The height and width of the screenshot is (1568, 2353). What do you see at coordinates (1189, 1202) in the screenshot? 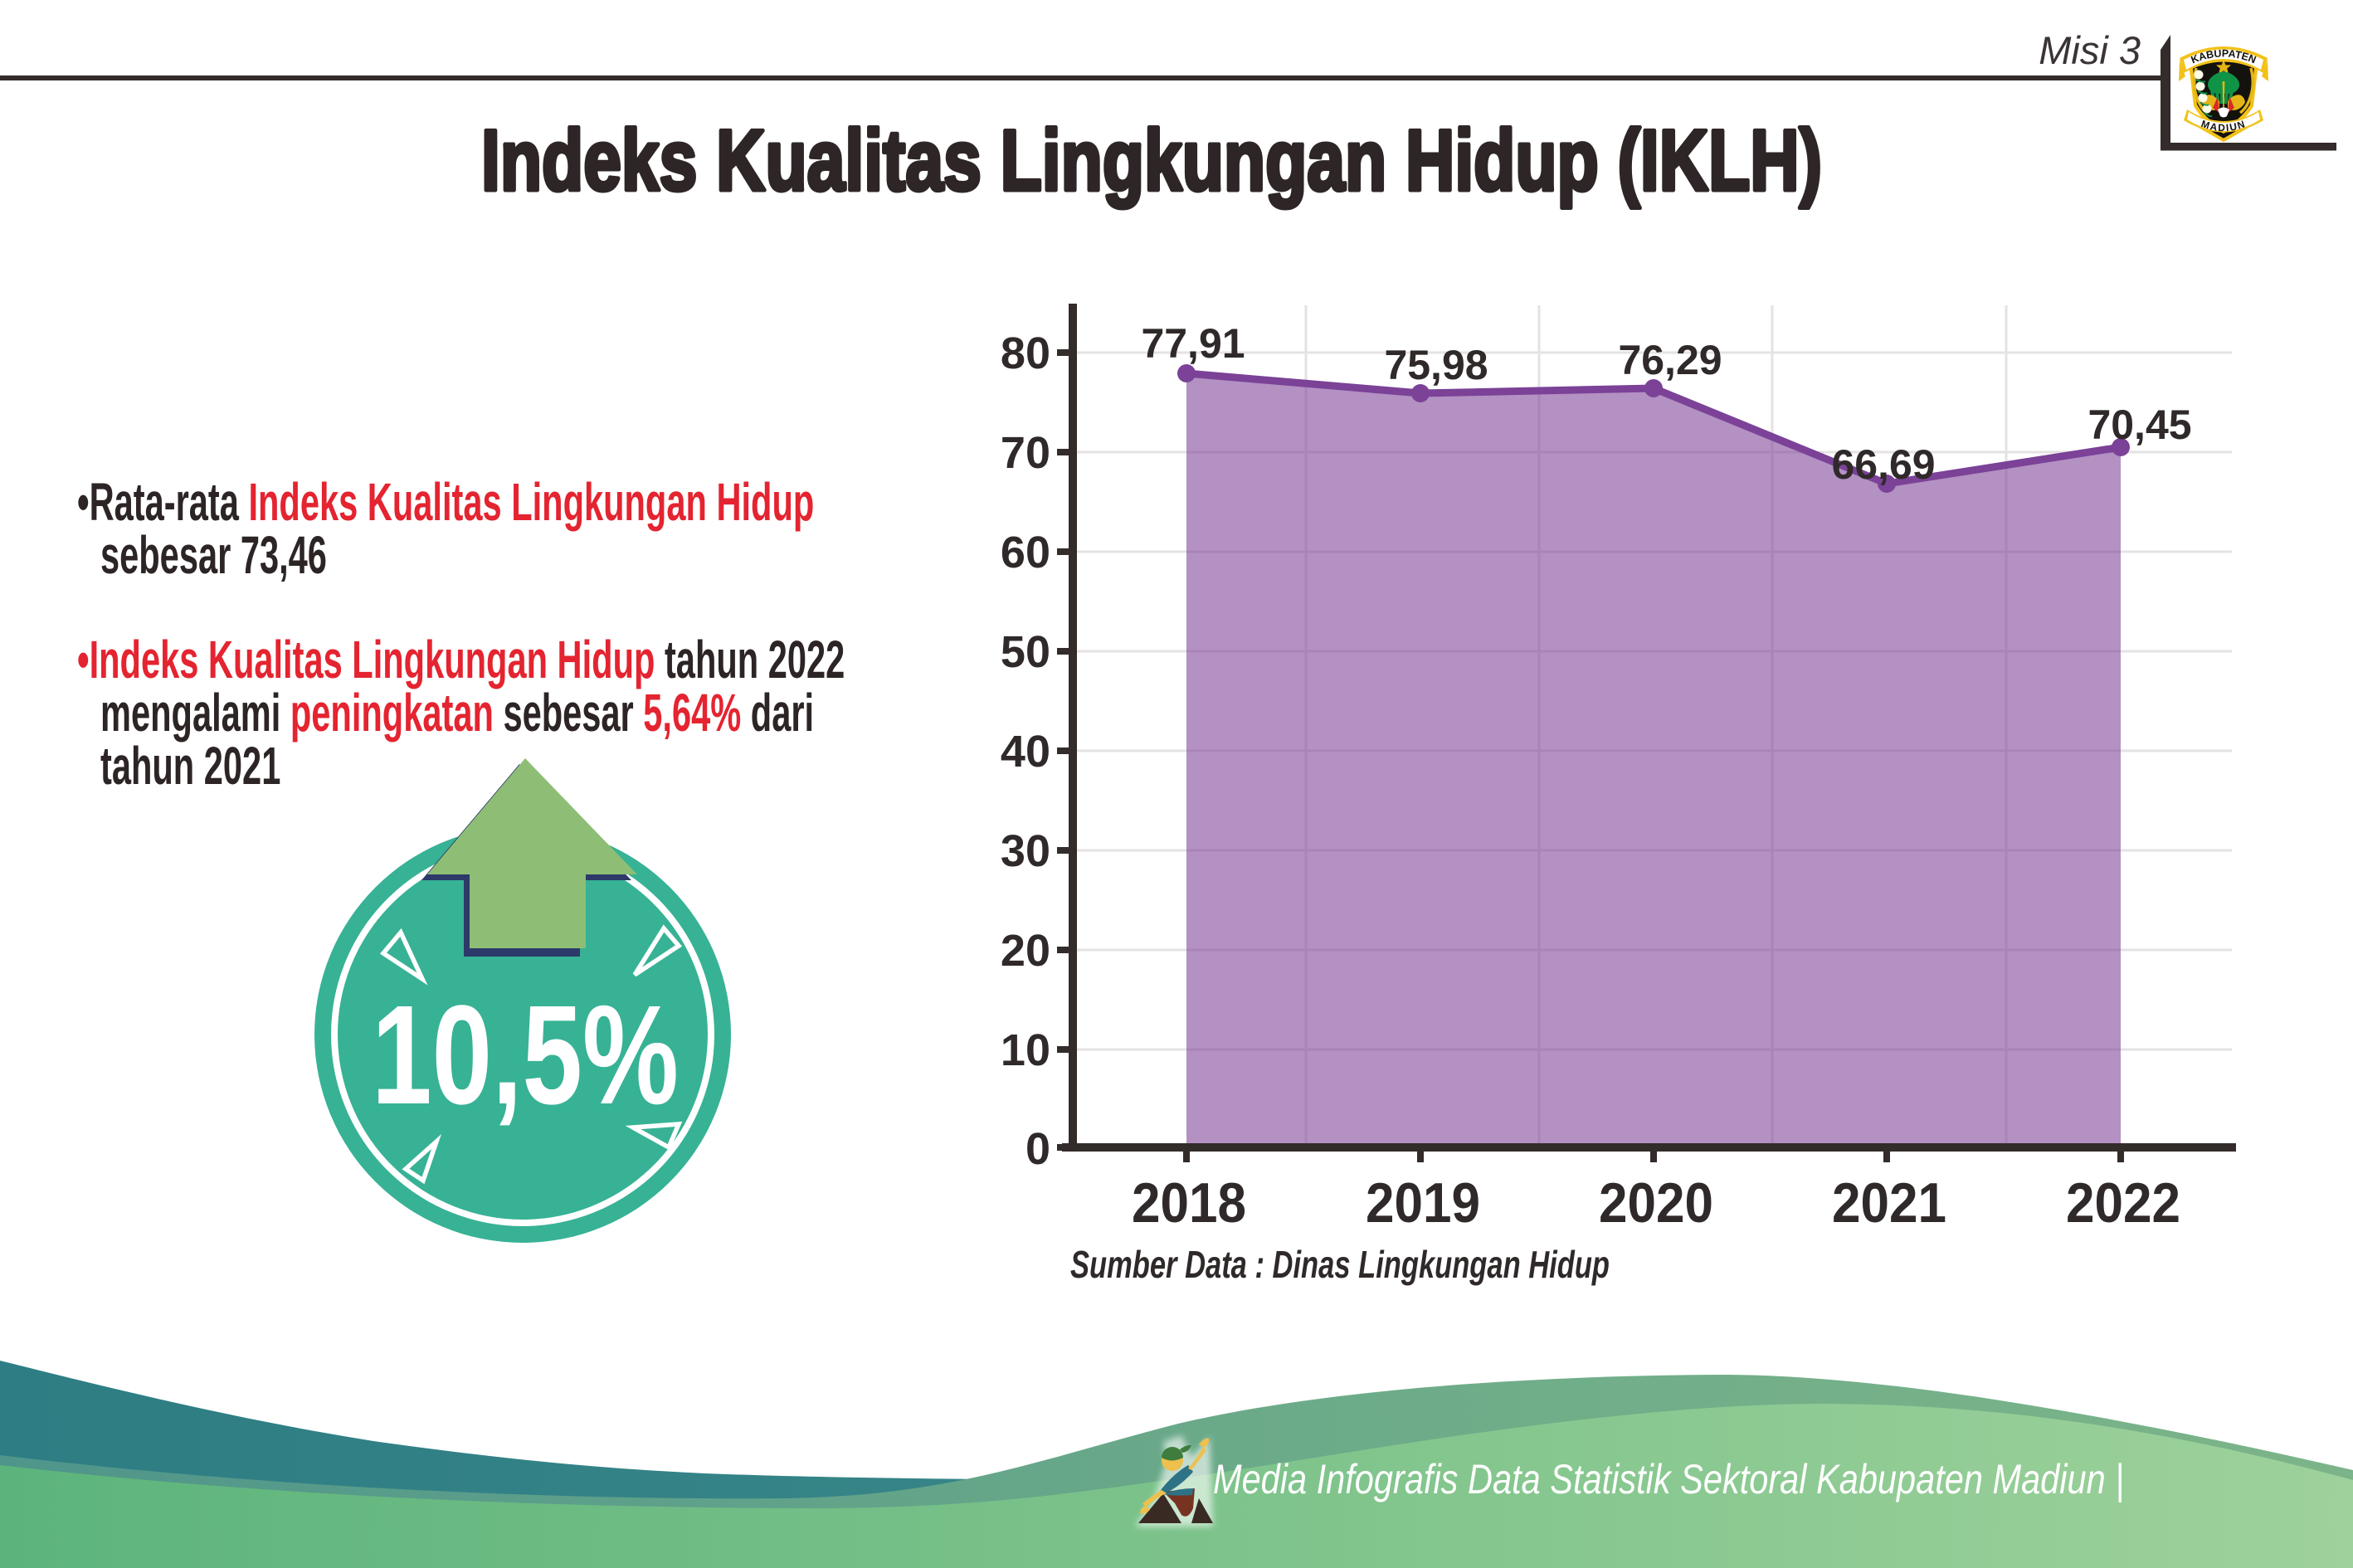
I see `svg-text: 2018` at bounding box center [1189, 1202].